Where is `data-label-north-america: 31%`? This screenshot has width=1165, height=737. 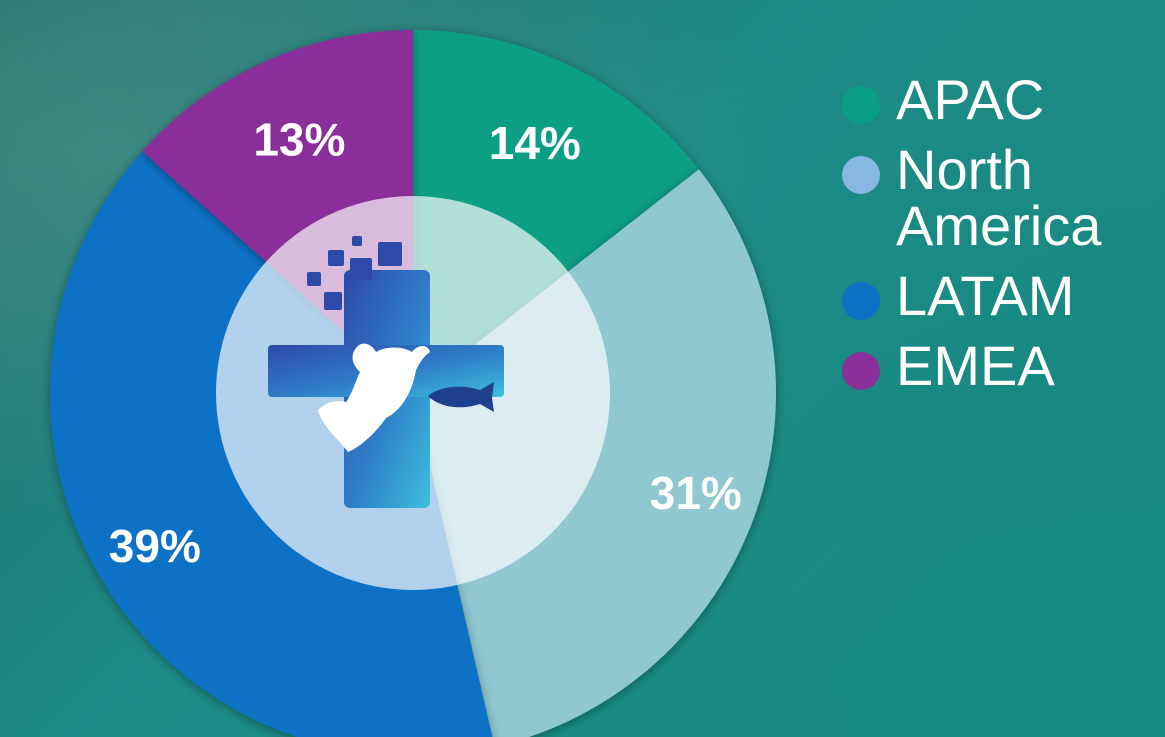 data-label-north-america: 31% is located at coordinates (696, 493).